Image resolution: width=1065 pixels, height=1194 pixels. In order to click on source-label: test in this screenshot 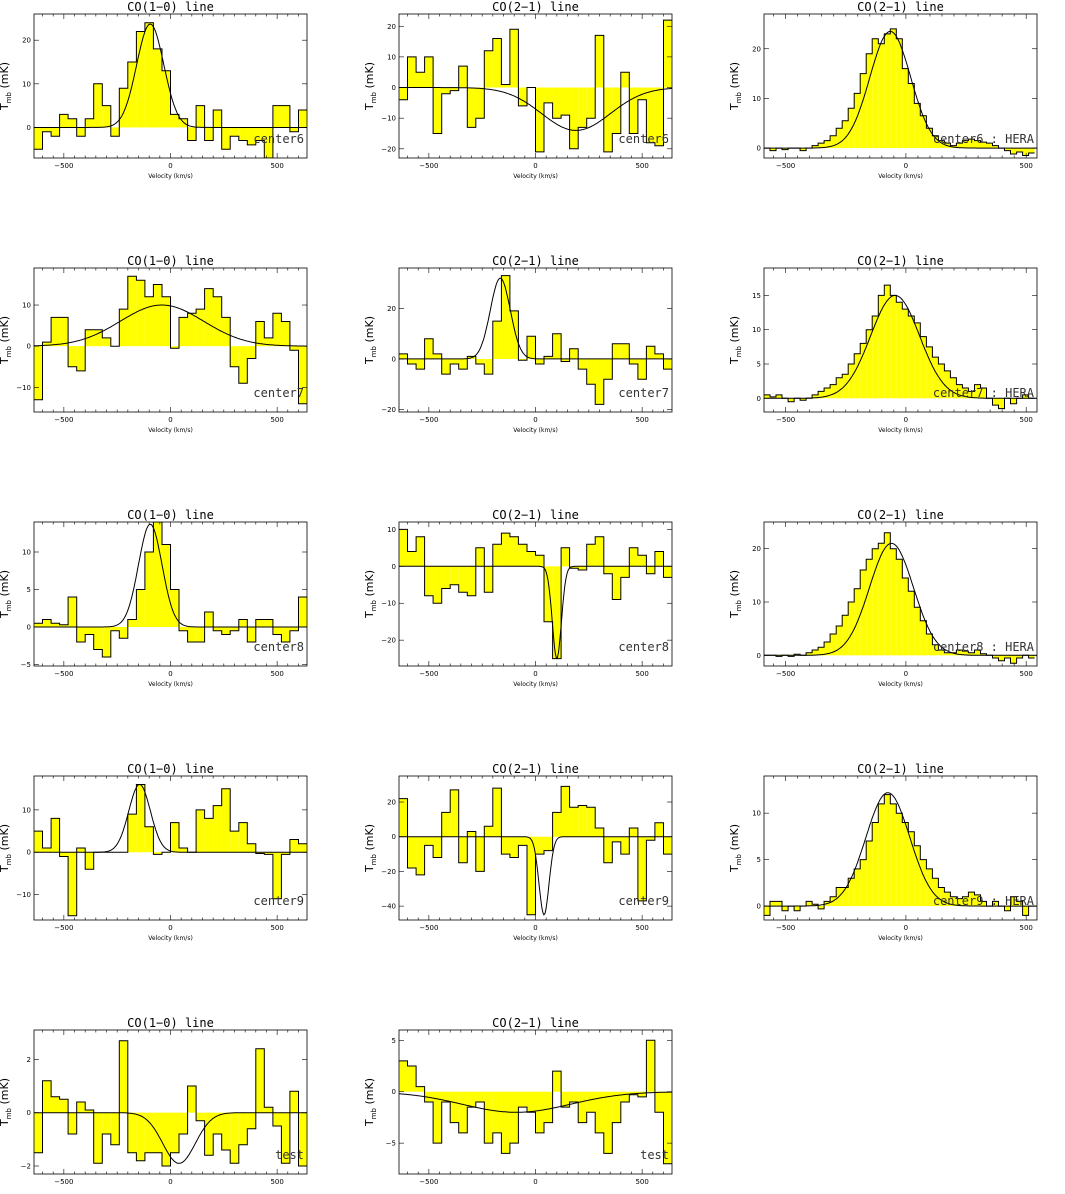, I will do `click(289, 1155)`.